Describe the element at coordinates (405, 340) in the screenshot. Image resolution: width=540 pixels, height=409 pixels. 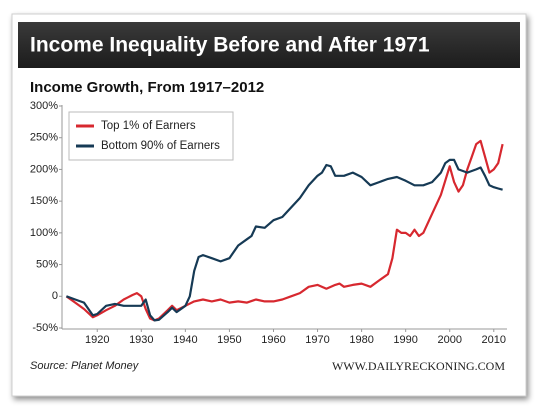
I see `x-tick-label: 1990` at that location.